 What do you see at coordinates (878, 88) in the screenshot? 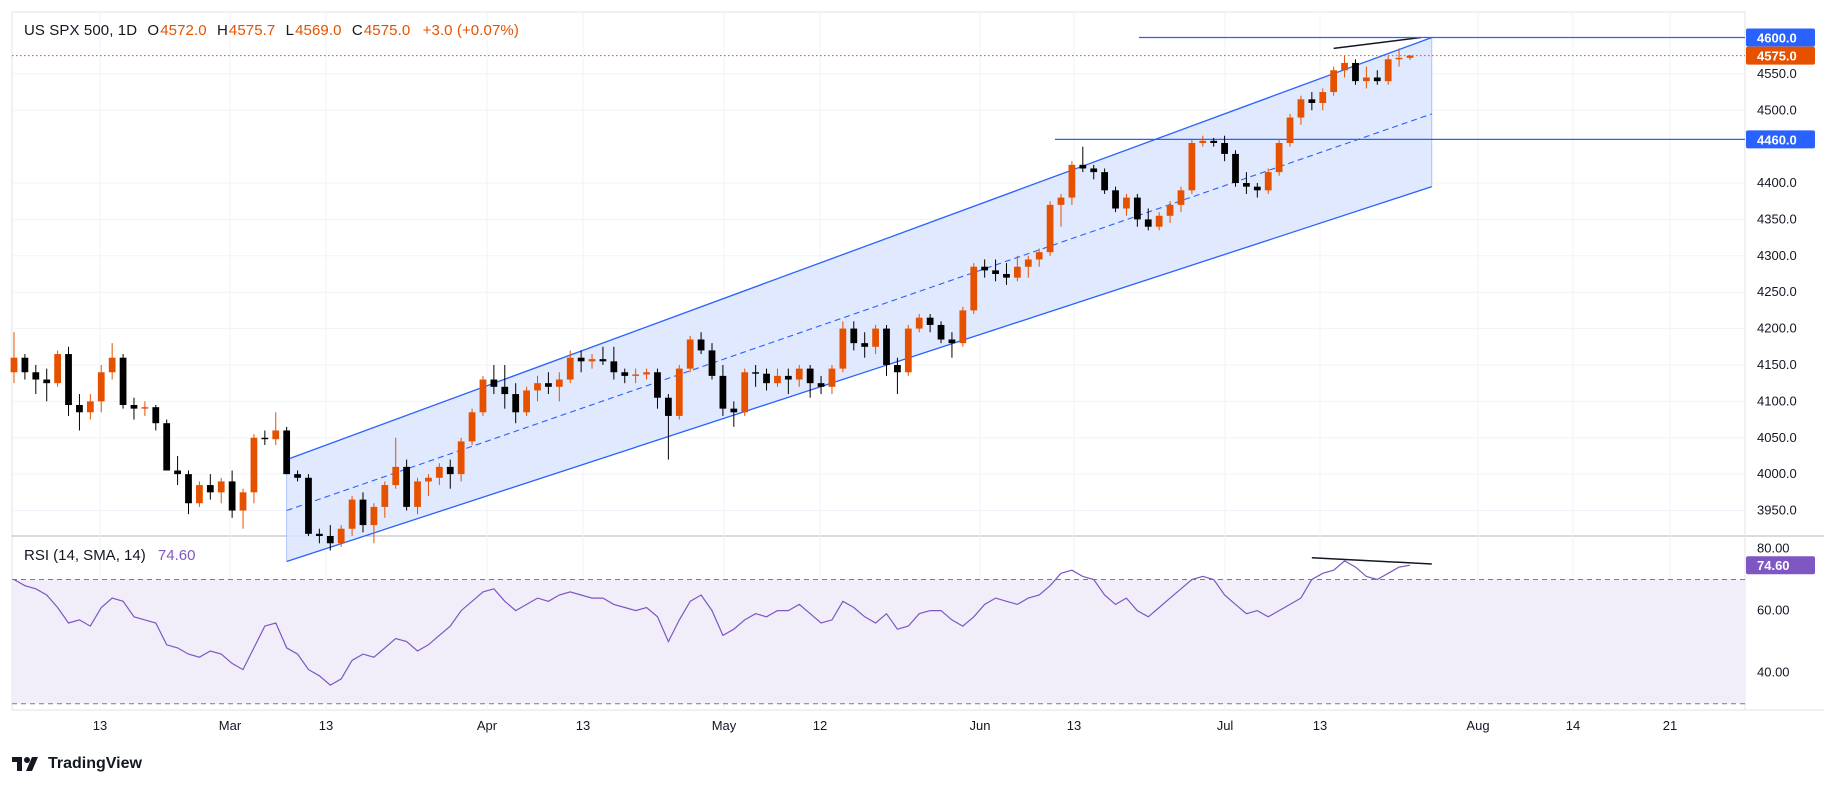
I see `horizontal-levels` at bounding box center [878, 88].